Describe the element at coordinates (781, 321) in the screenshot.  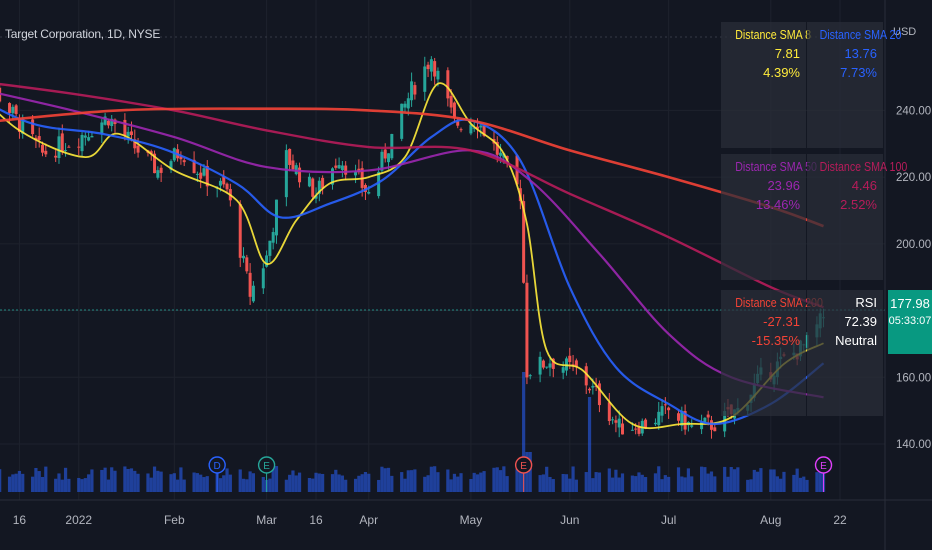
I see `sma200-value: -27.31` at that location.